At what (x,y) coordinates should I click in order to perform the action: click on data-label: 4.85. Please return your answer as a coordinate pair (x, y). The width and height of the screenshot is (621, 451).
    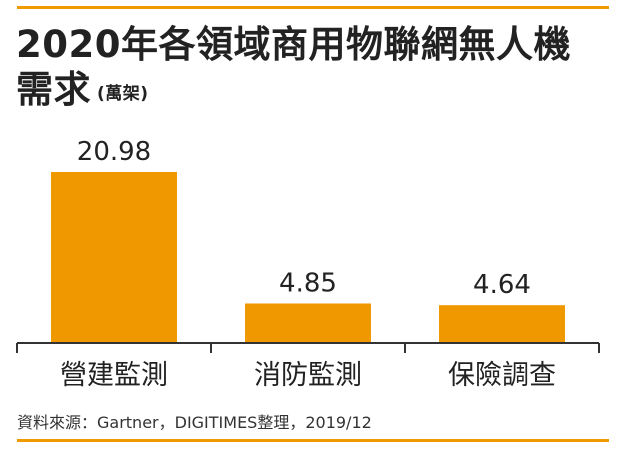
    Looking at the image, I should click on (308, 283).